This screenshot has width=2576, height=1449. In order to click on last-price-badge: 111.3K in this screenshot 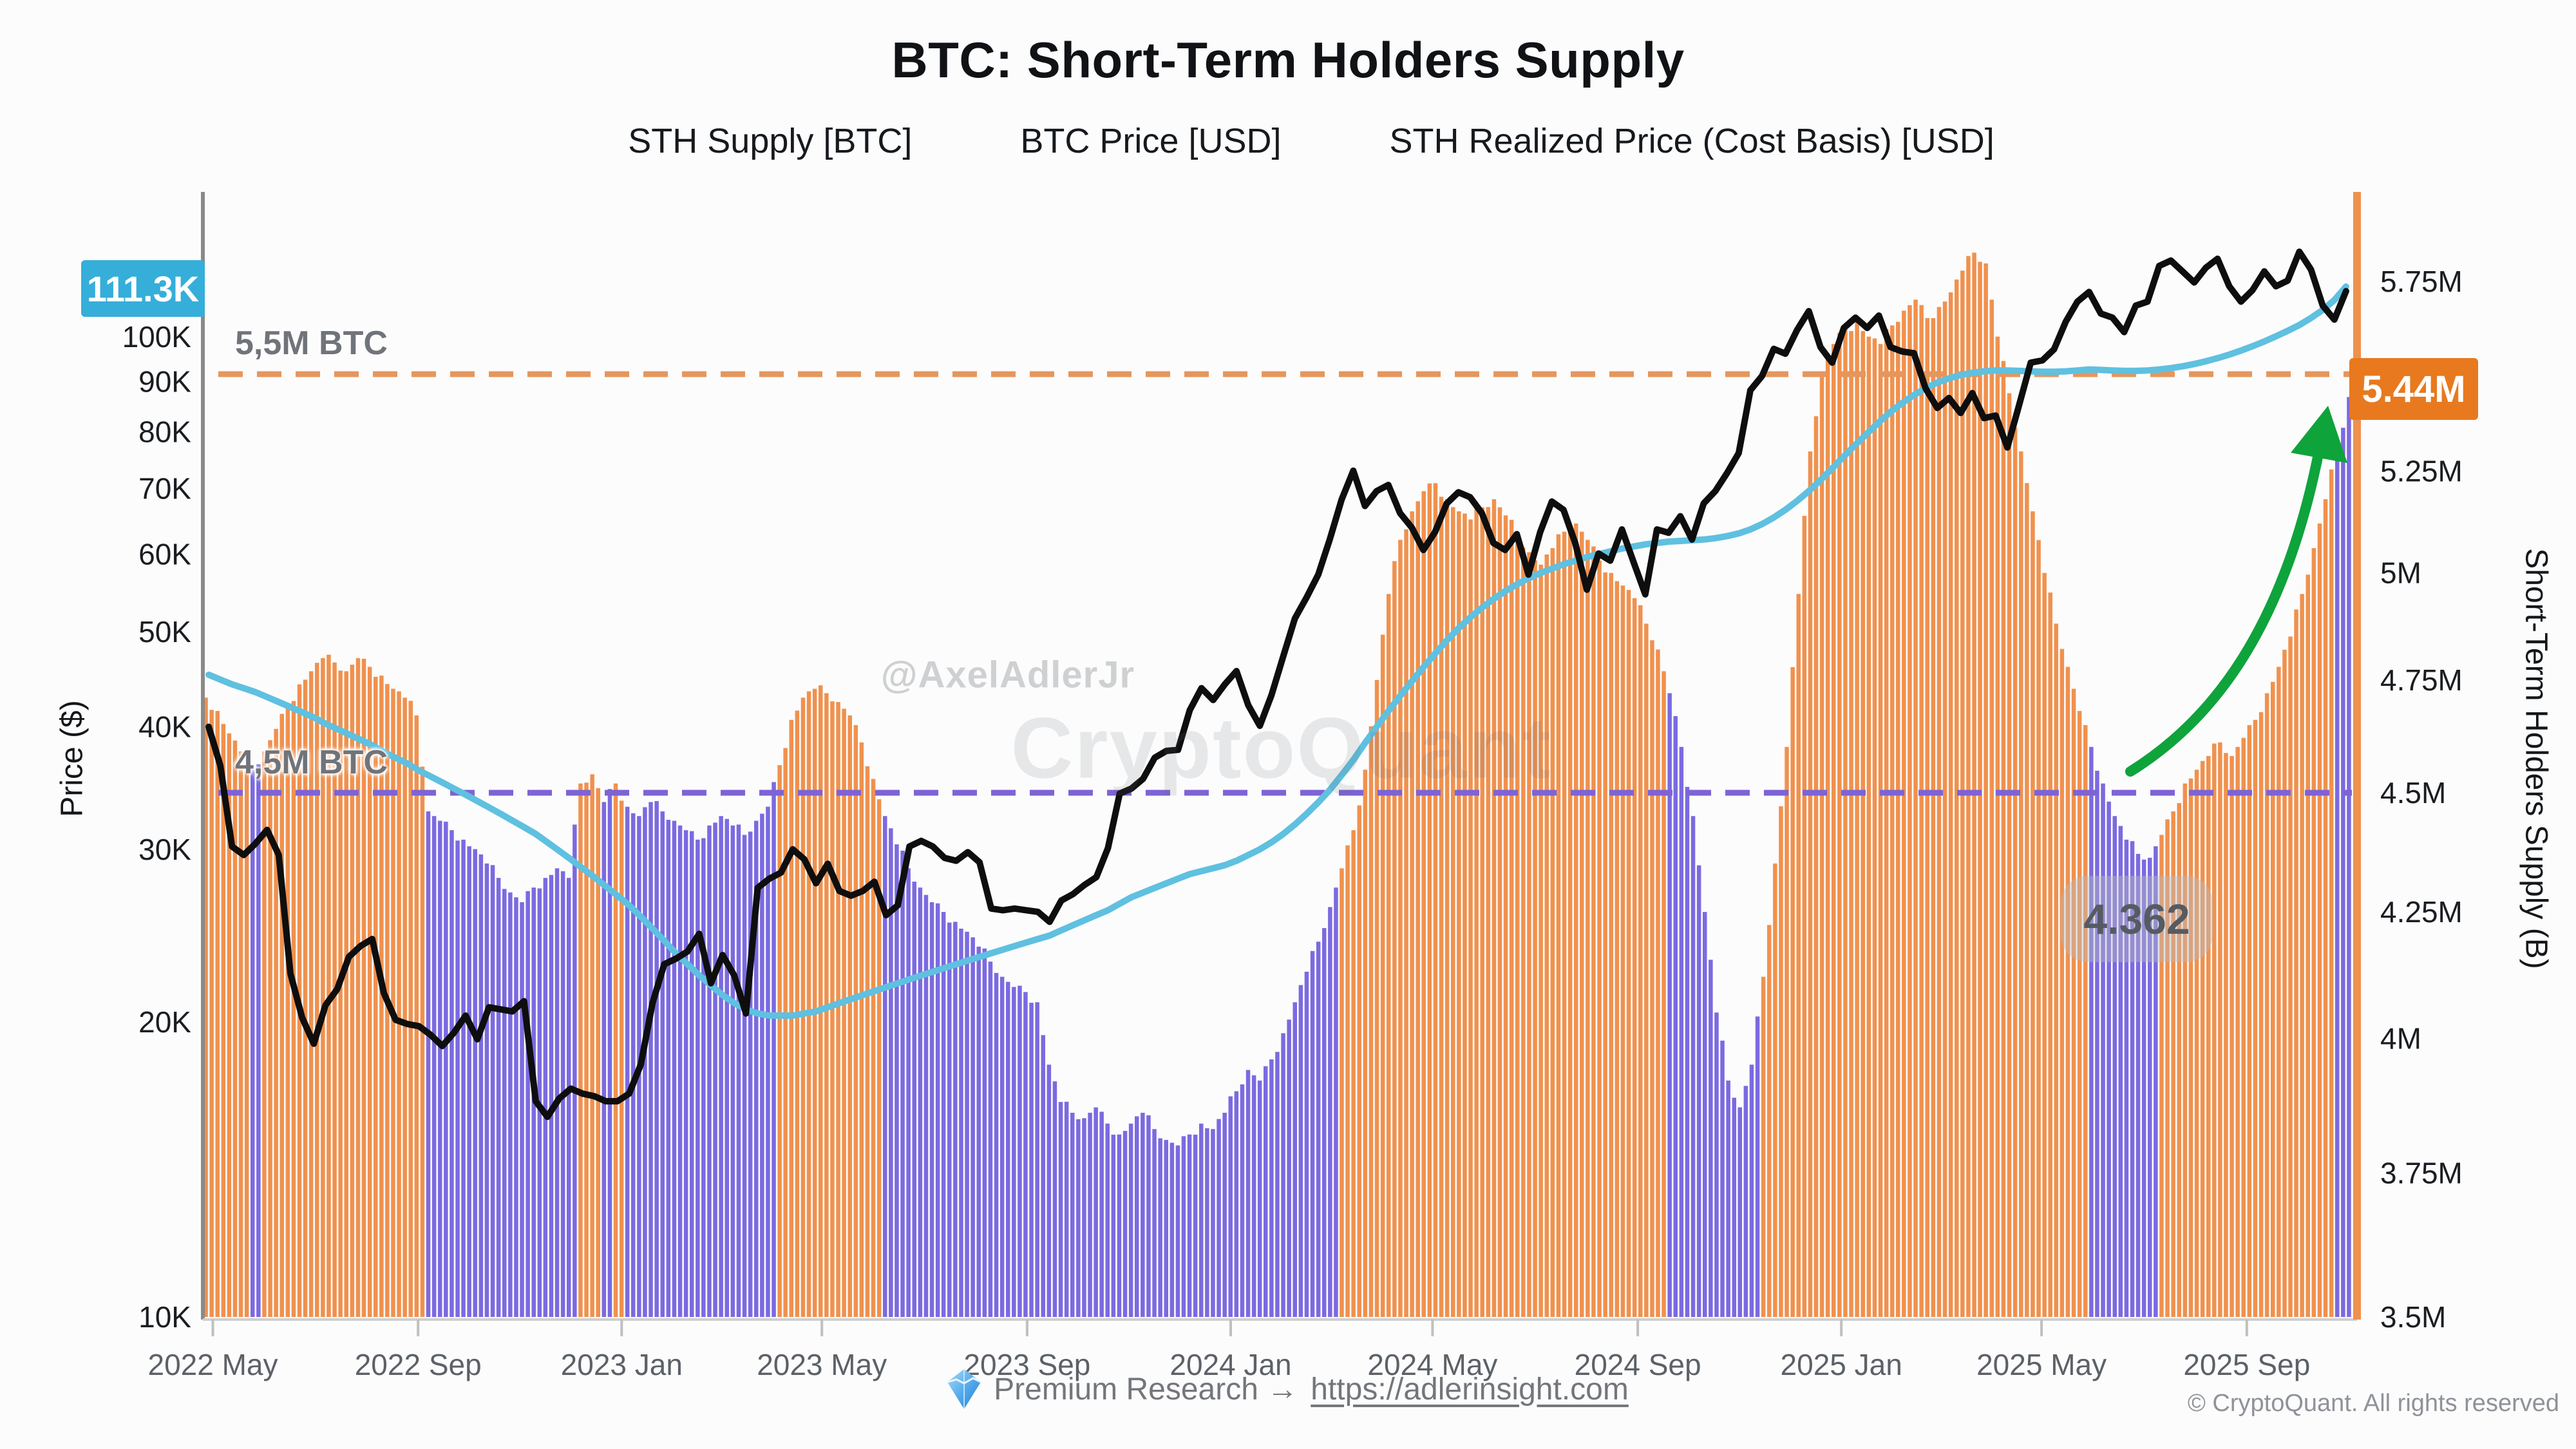, I will do `click(143, 288)`.